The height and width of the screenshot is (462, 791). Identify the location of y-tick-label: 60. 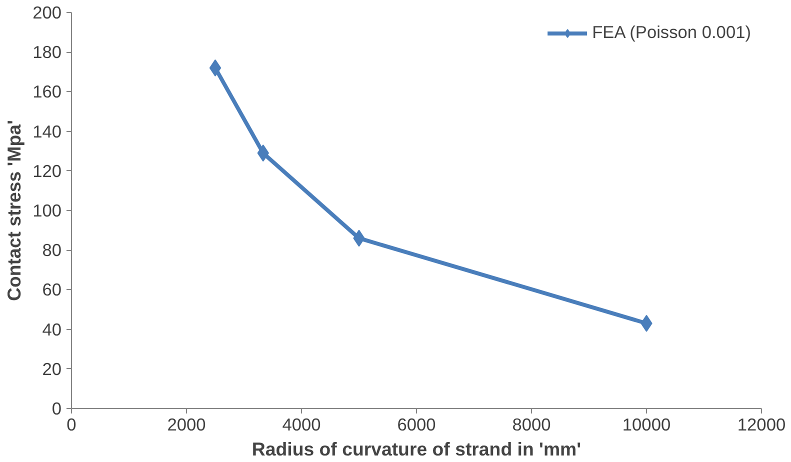
(52, 290).